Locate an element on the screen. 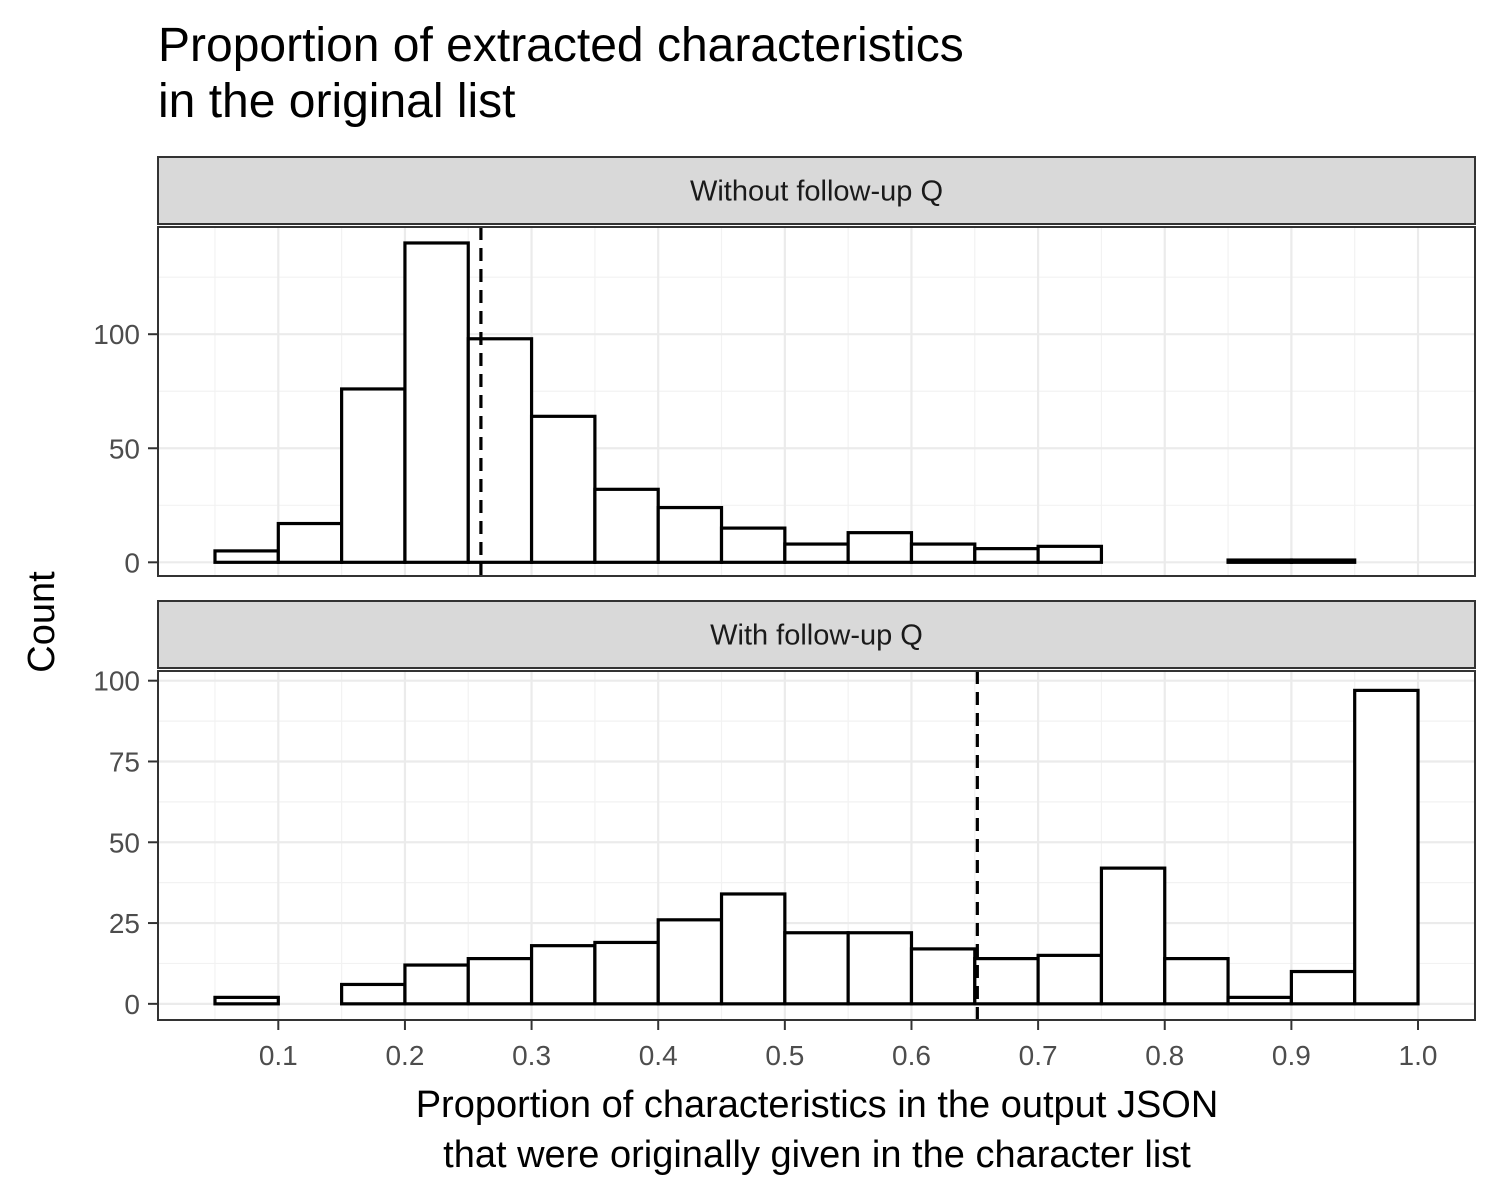  x-tick-label: 0.9 is located at coordinates (1291, 1055).